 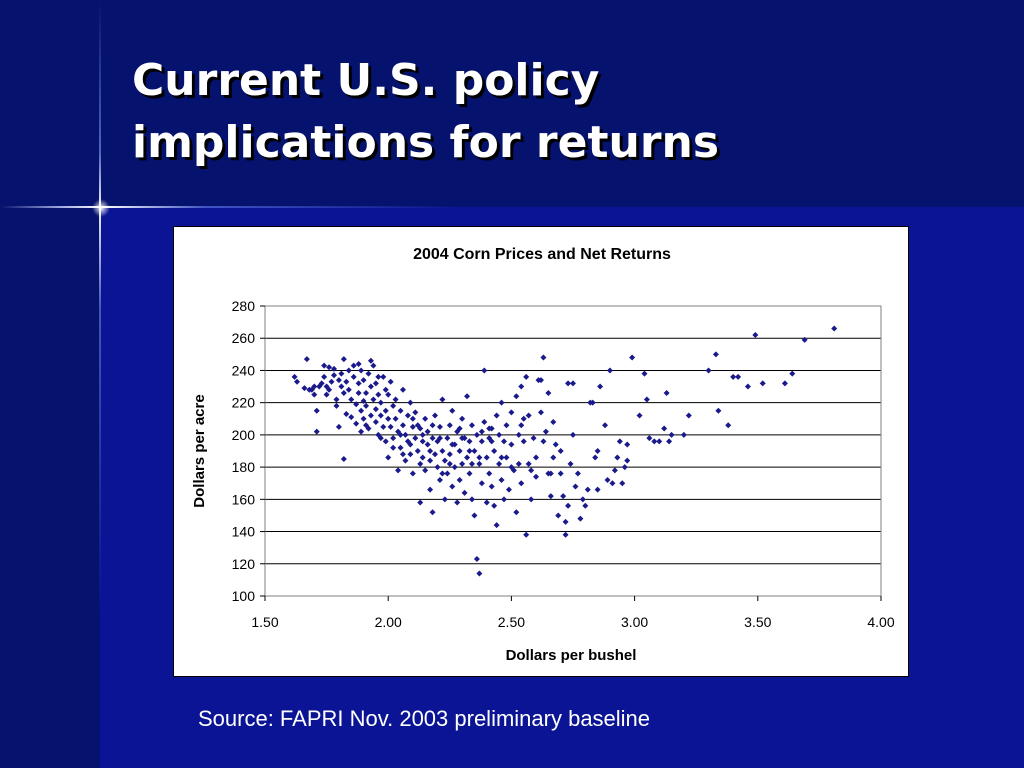 What do you see at coordinates (244, 435) in the screenshot?
I see `y-tick-label-5: 200` at bounding box center [244, 435].